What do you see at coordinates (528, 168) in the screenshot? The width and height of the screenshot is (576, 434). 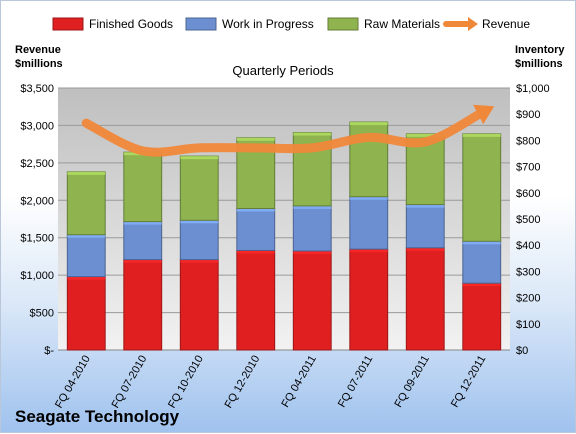 I see `right-tick-label: $700` at bounding box center [528, 168].